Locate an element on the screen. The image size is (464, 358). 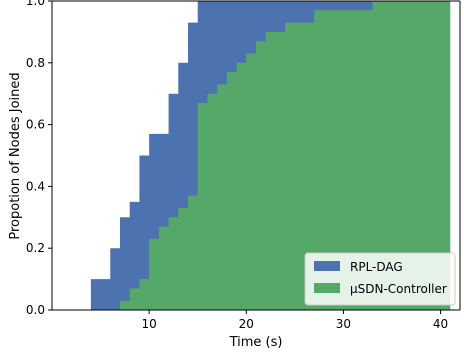
legend-label-usdn-controller: μSDN-Controller is located at coordinates (398, 289).